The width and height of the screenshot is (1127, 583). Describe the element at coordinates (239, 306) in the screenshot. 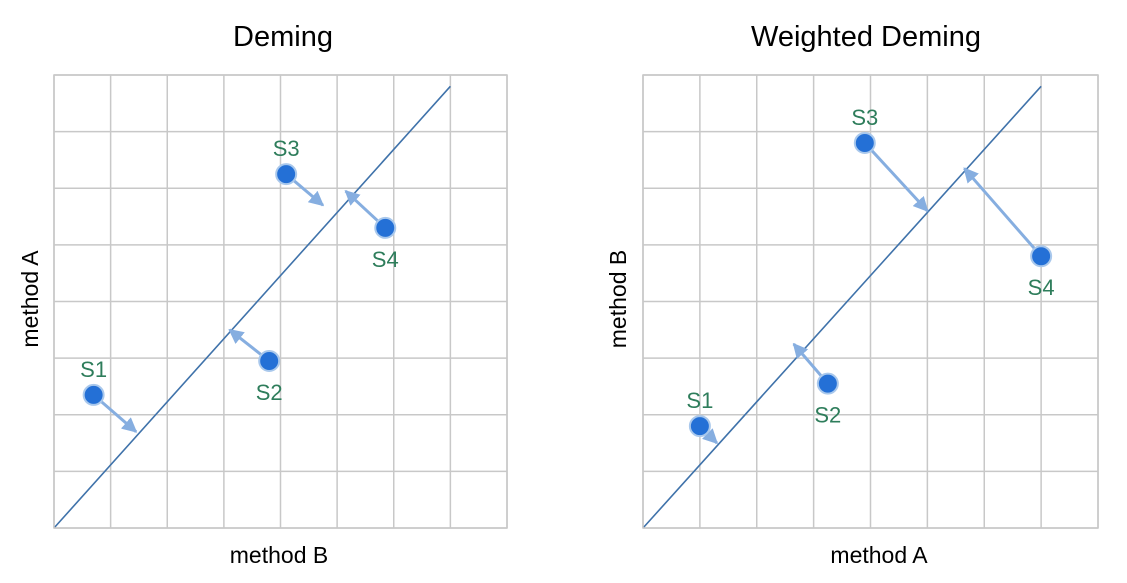

I see `residual-arrows` at that location.